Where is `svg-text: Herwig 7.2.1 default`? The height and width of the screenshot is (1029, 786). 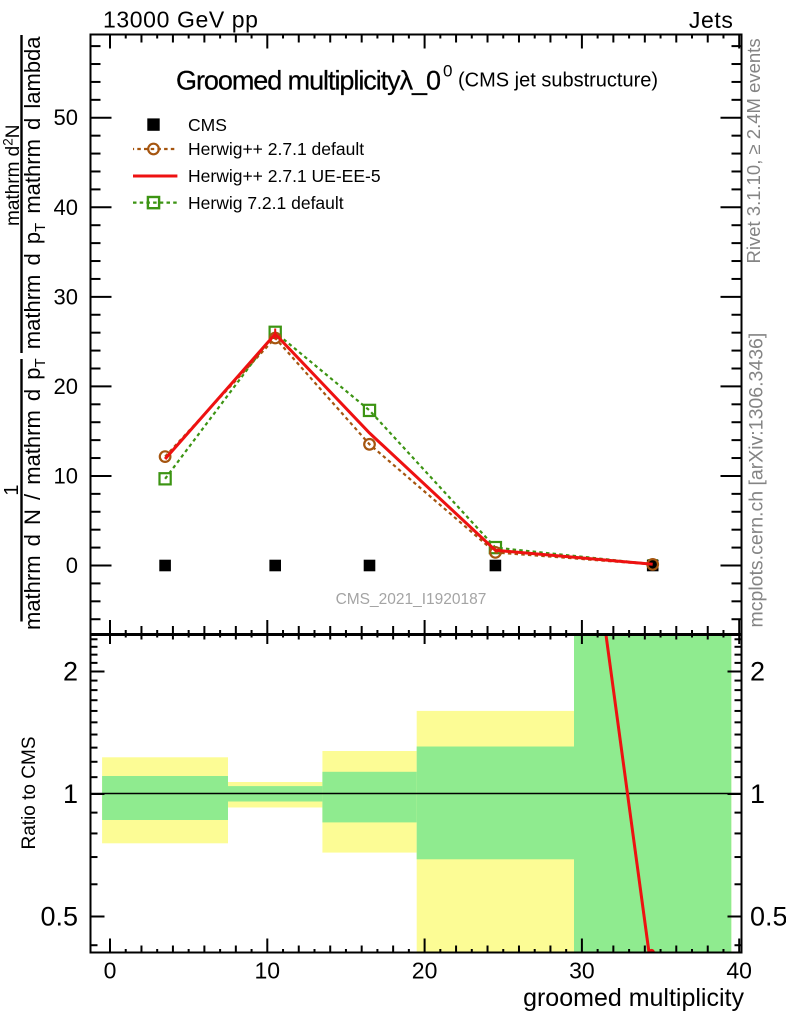
svg-text: Herwig 7.2.1 default is located at coordinates (266, 203).